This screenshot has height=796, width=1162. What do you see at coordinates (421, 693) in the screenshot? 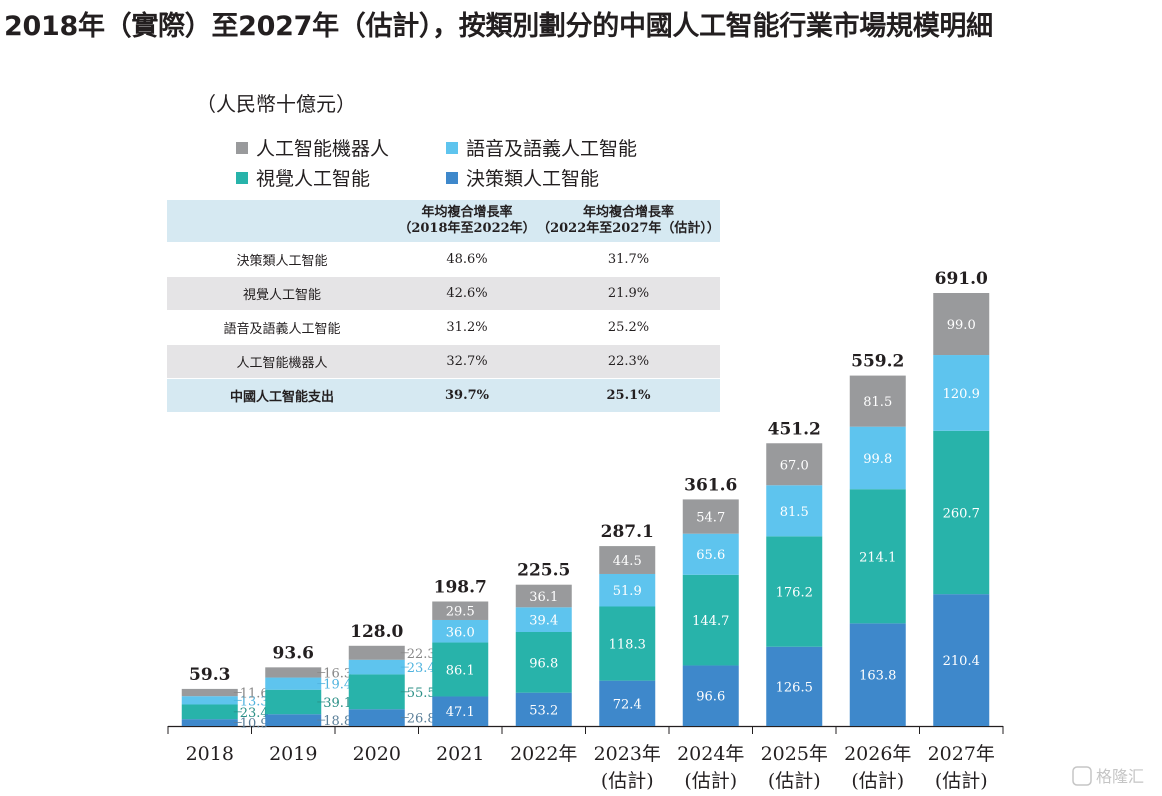
I see `segment-label: 55.5` at bounding box center [421, 693].